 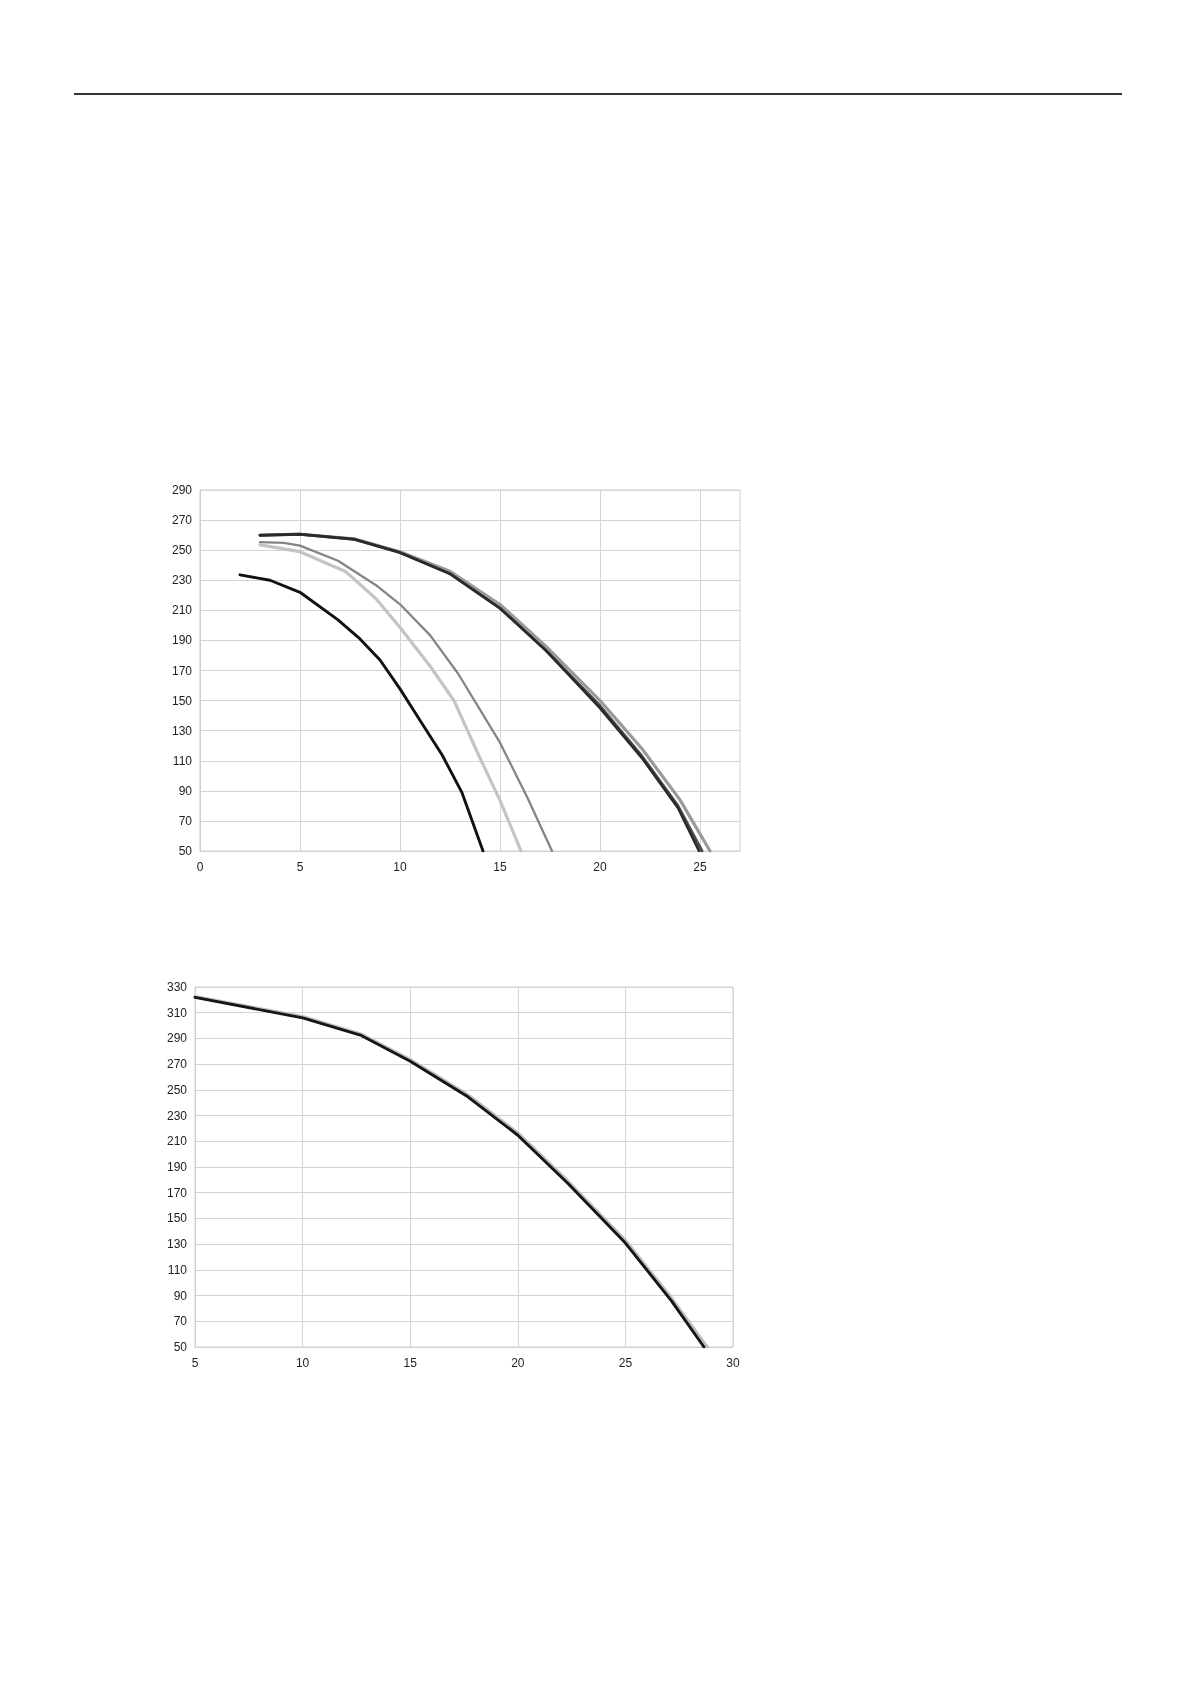 What do you see at coordinates (177, 1012) in the screenshot?
I see `y-tick-label: 310` at bounding box center [177, 1012].